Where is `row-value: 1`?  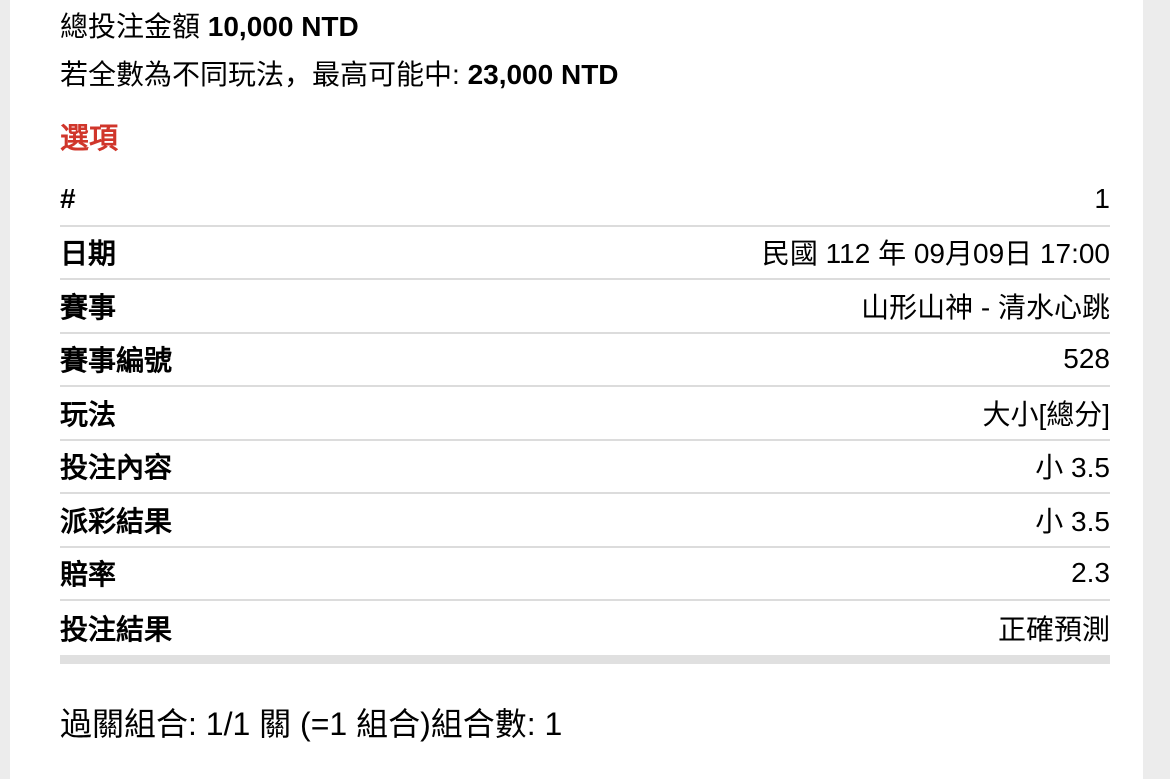 row-value: 1 is located at coordinates (1102, 198).